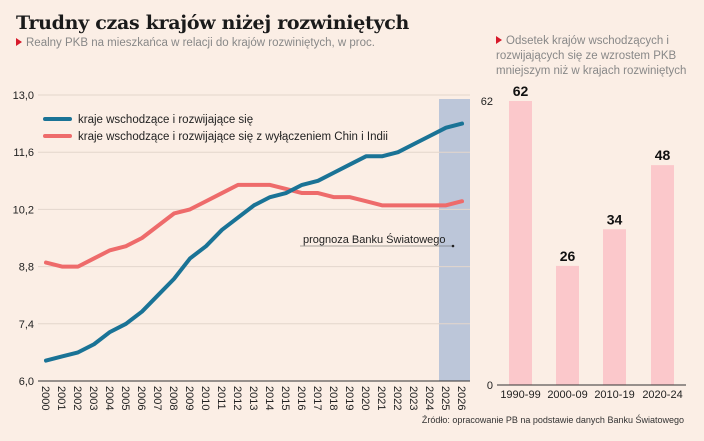 This screenshot has width=704, height=441. I want to click on y-tick-label: 6,0, so click(26, 382).